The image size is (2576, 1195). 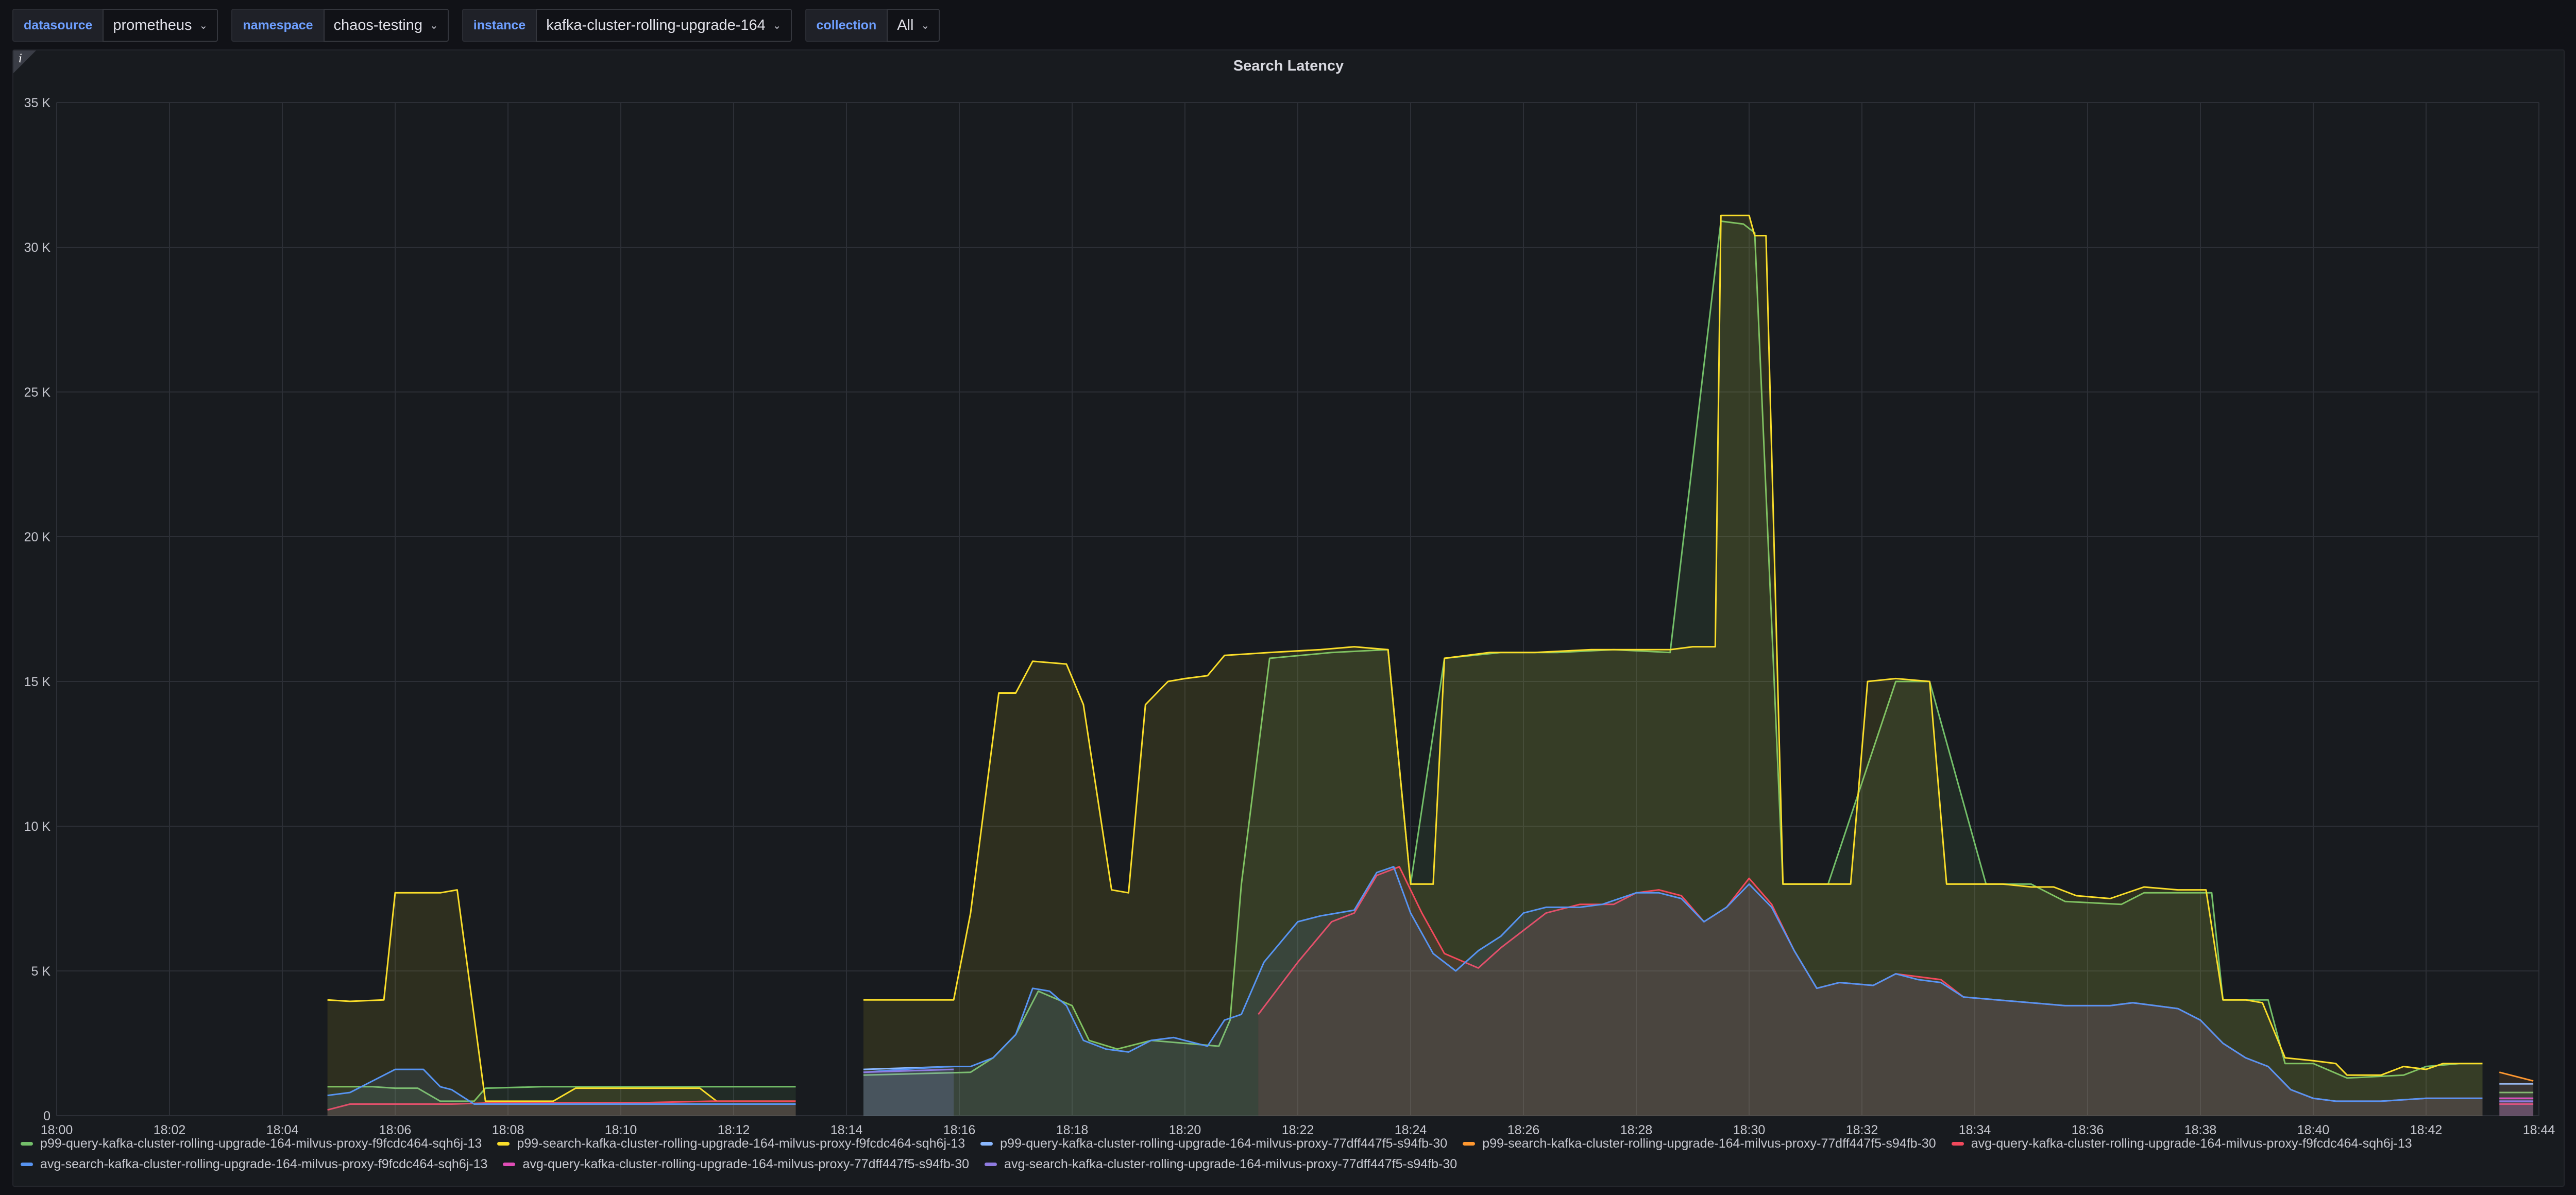 What do you see at coordinates (37, 103) in the screenshot?
I see `y-tick-label: 35 K` at bounding box center [37, 103].